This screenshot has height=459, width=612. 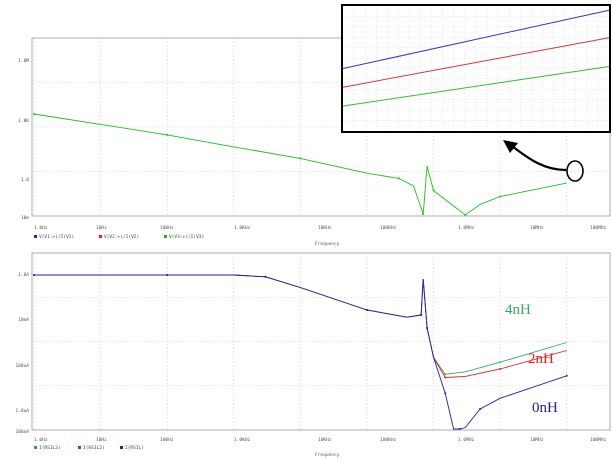 What do you see at coordinates (476, 62) in the screenshot?
I see `inset-line-red` at bounding box center [476, 62].